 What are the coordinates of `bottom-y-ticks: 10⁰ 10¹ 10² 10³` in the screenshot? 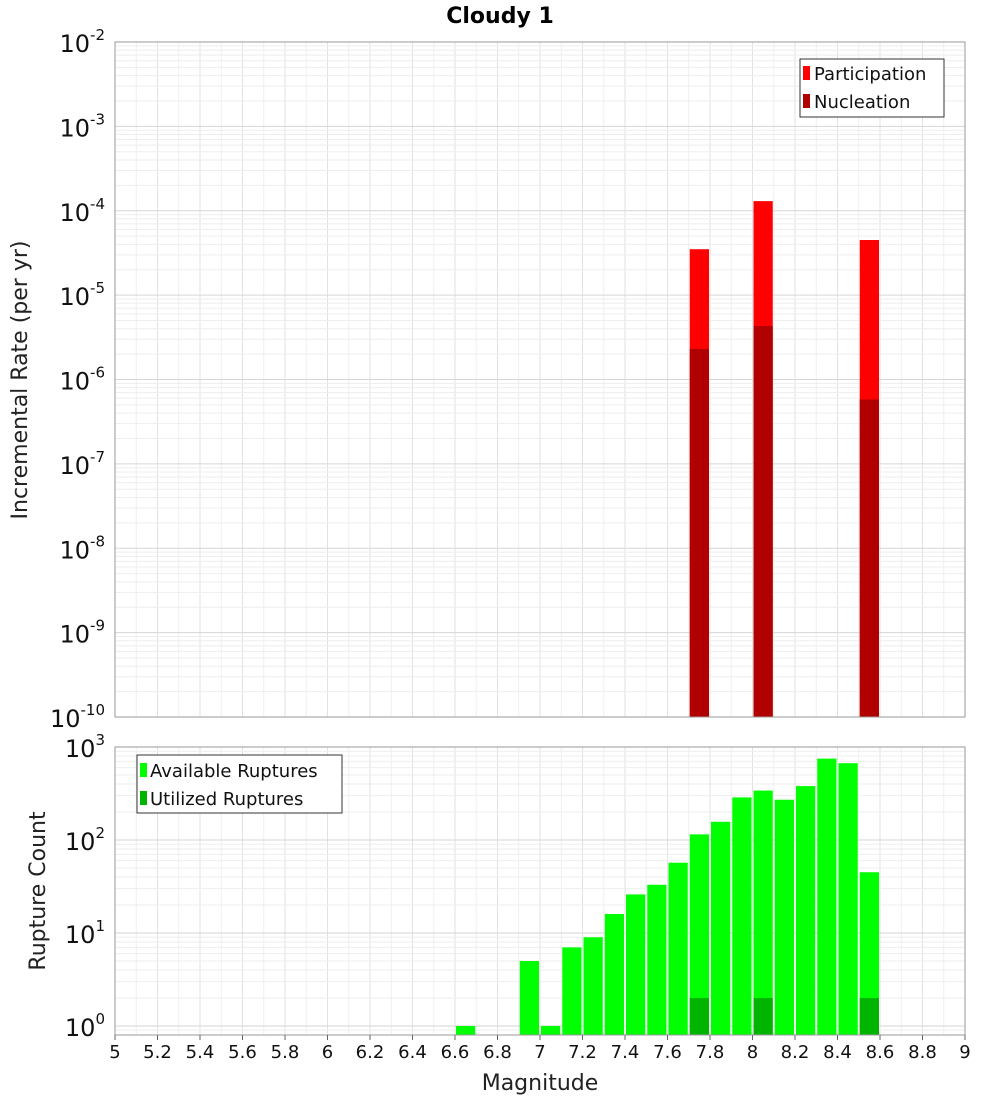 It's located at (85, 886).